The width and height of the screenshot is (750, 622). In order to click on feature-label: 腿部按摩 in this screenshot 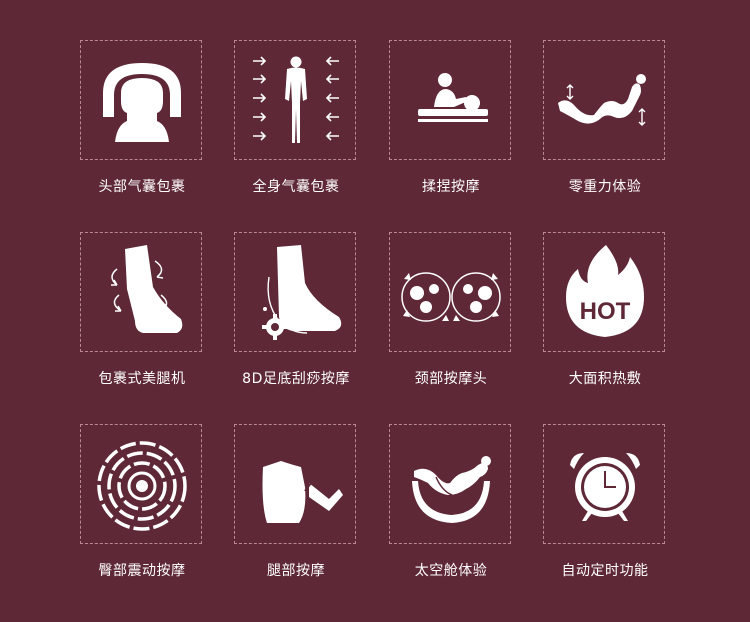, I will do `click(296, 571)`.